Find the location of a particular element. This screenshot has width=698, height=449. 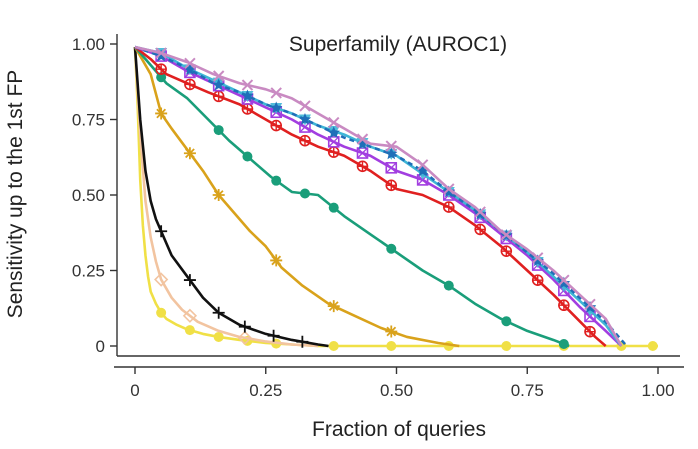

chart-title: Superfamily (AUROC1) is located at coordinates (398, 44).